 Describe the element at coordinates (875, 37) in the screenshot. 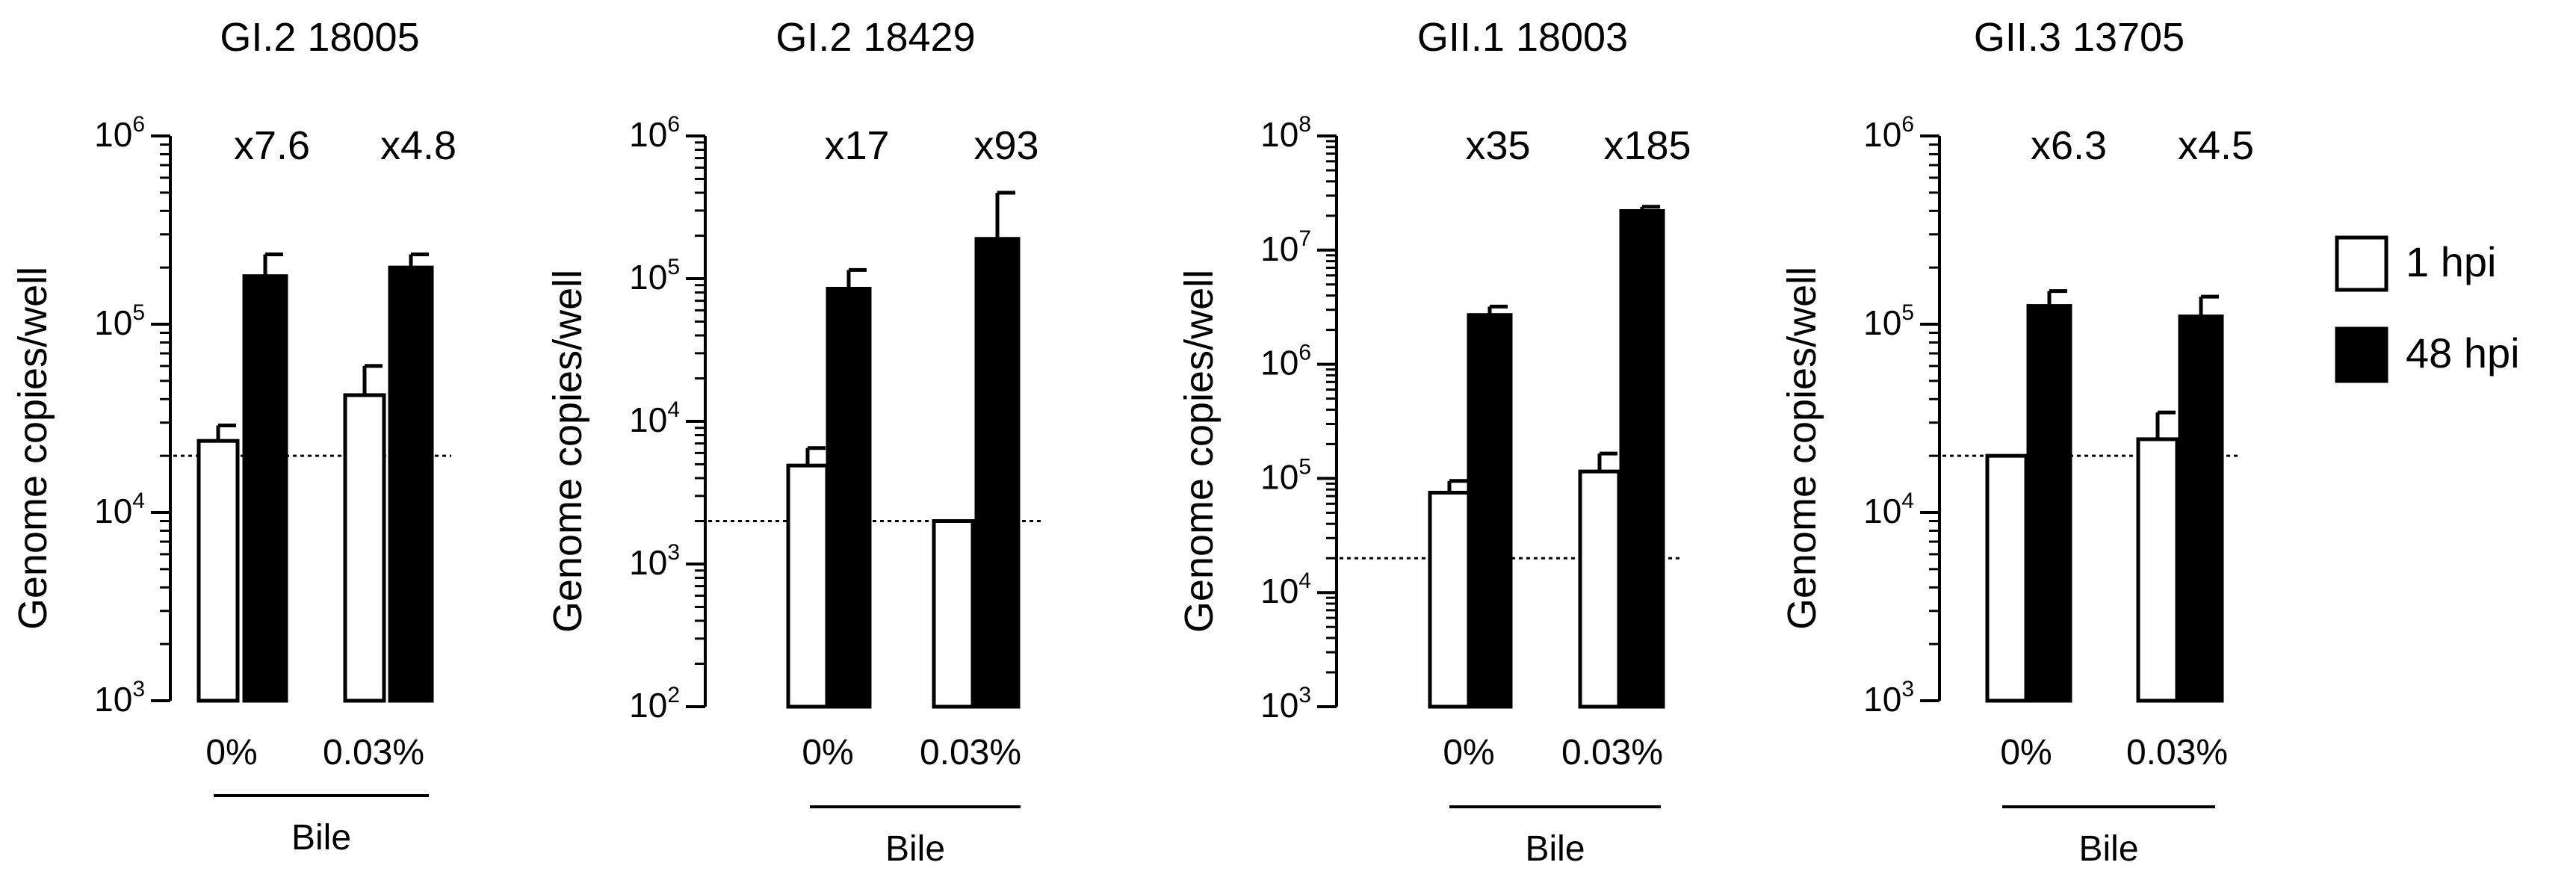

I see `panel-title: GI.2 18429` at that location.